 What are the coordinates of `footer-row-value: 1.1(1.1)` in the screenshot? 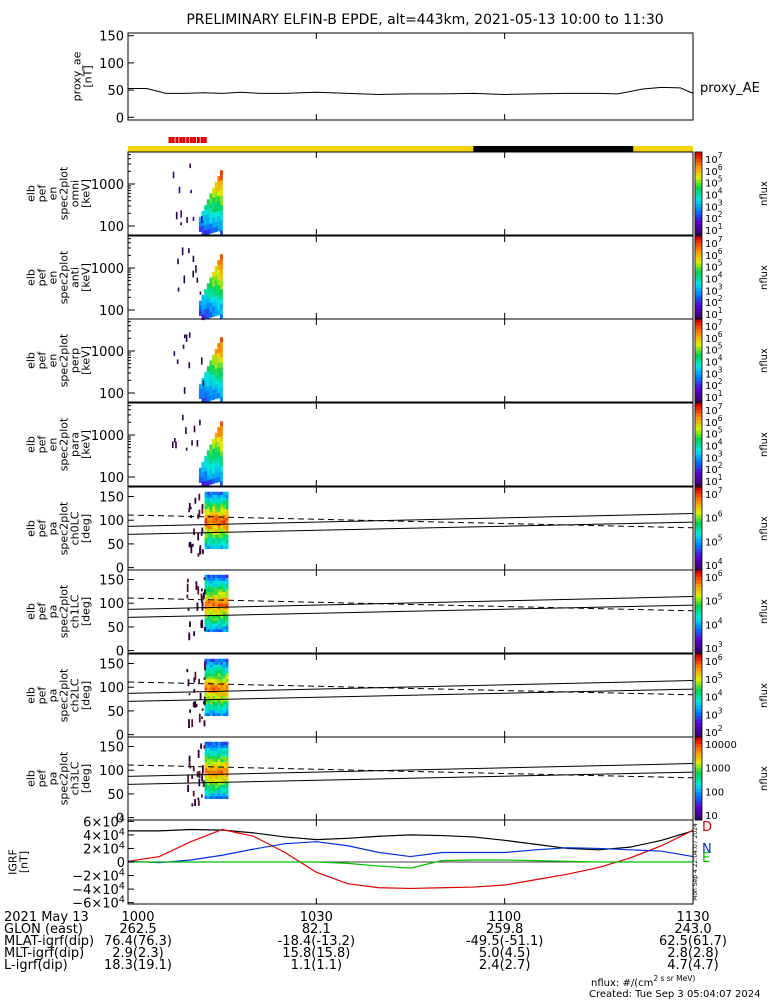 It's located at (317, 965).